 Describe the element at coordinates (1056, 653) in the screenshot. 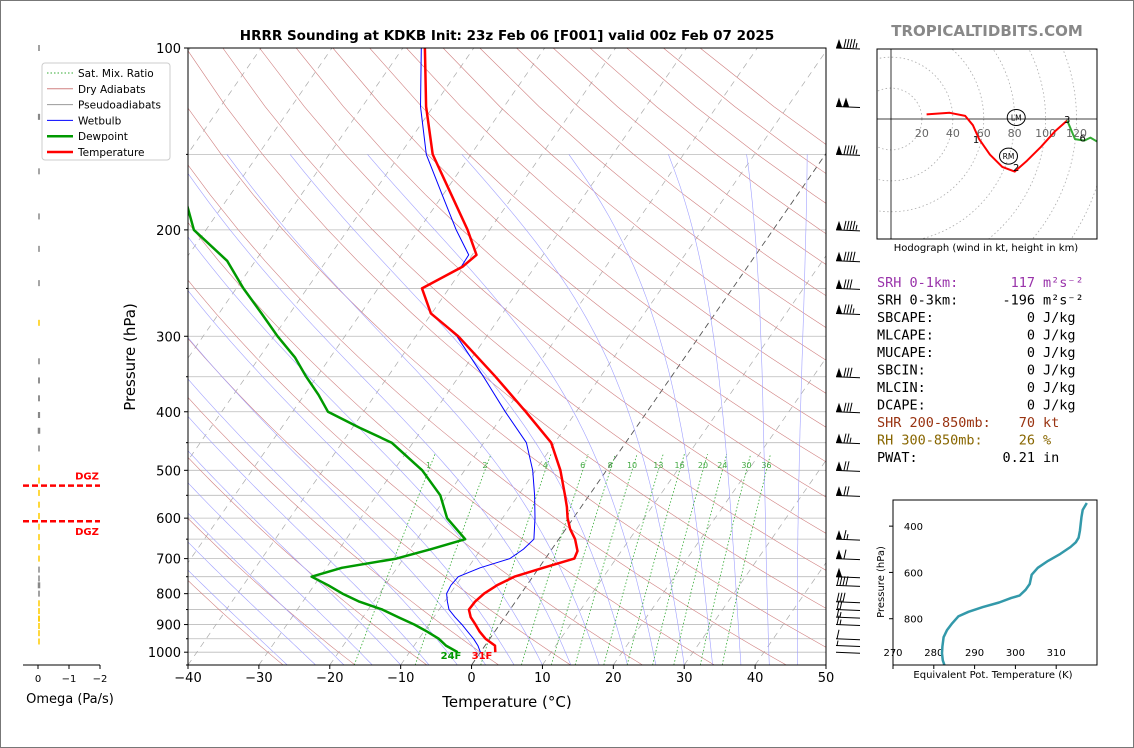

I see `theta-e-x-tick-label: 310` at that location.